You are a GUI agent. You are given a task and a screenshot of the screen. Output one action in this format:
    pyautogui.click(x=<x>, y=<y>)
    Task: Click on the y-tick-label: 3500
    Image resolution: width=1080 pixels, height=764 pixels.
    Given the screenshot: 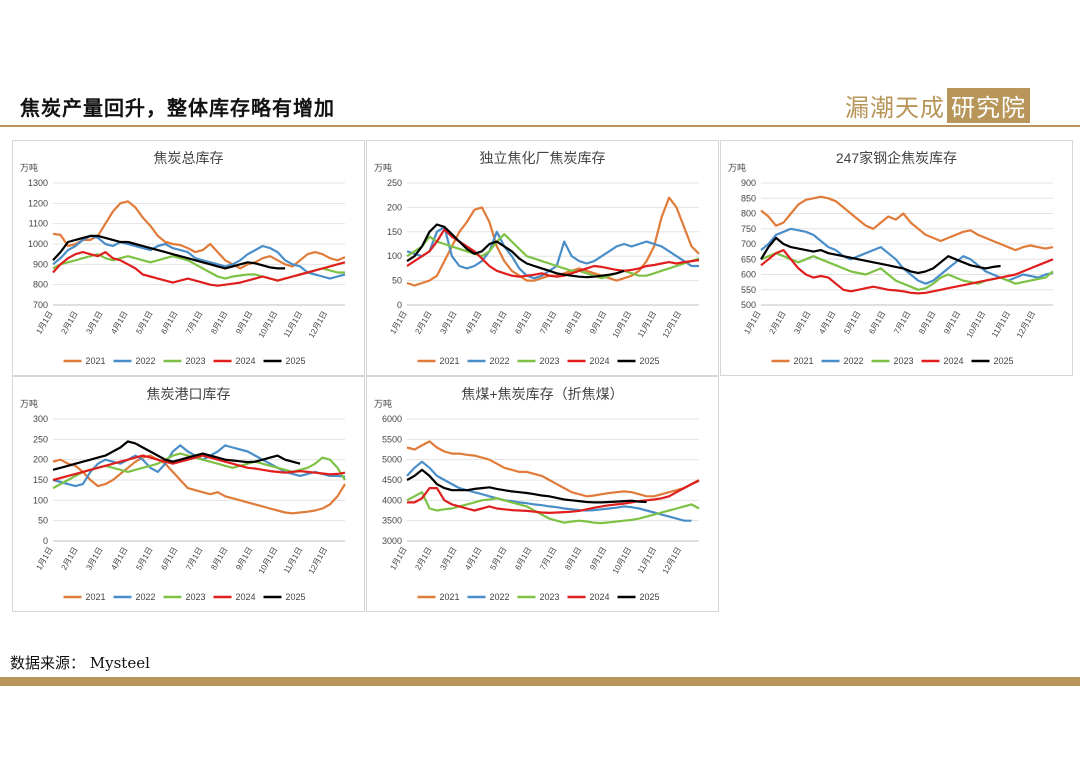 What is the action you would take?
    pyautogui.click(x=392, y=521)
    